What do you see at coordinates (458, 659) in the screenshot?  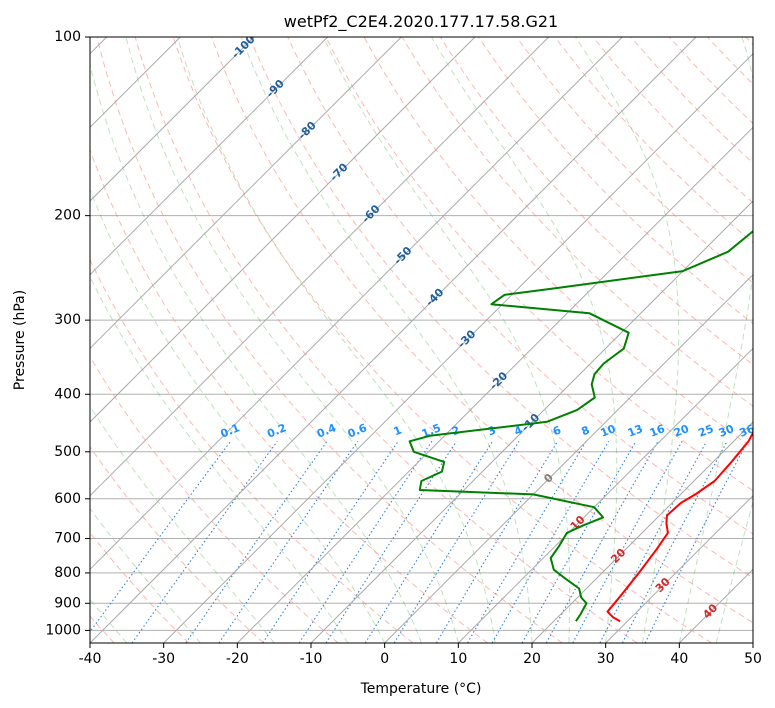 I see `x-tick-label: 10` at bounding box center [458, 659].